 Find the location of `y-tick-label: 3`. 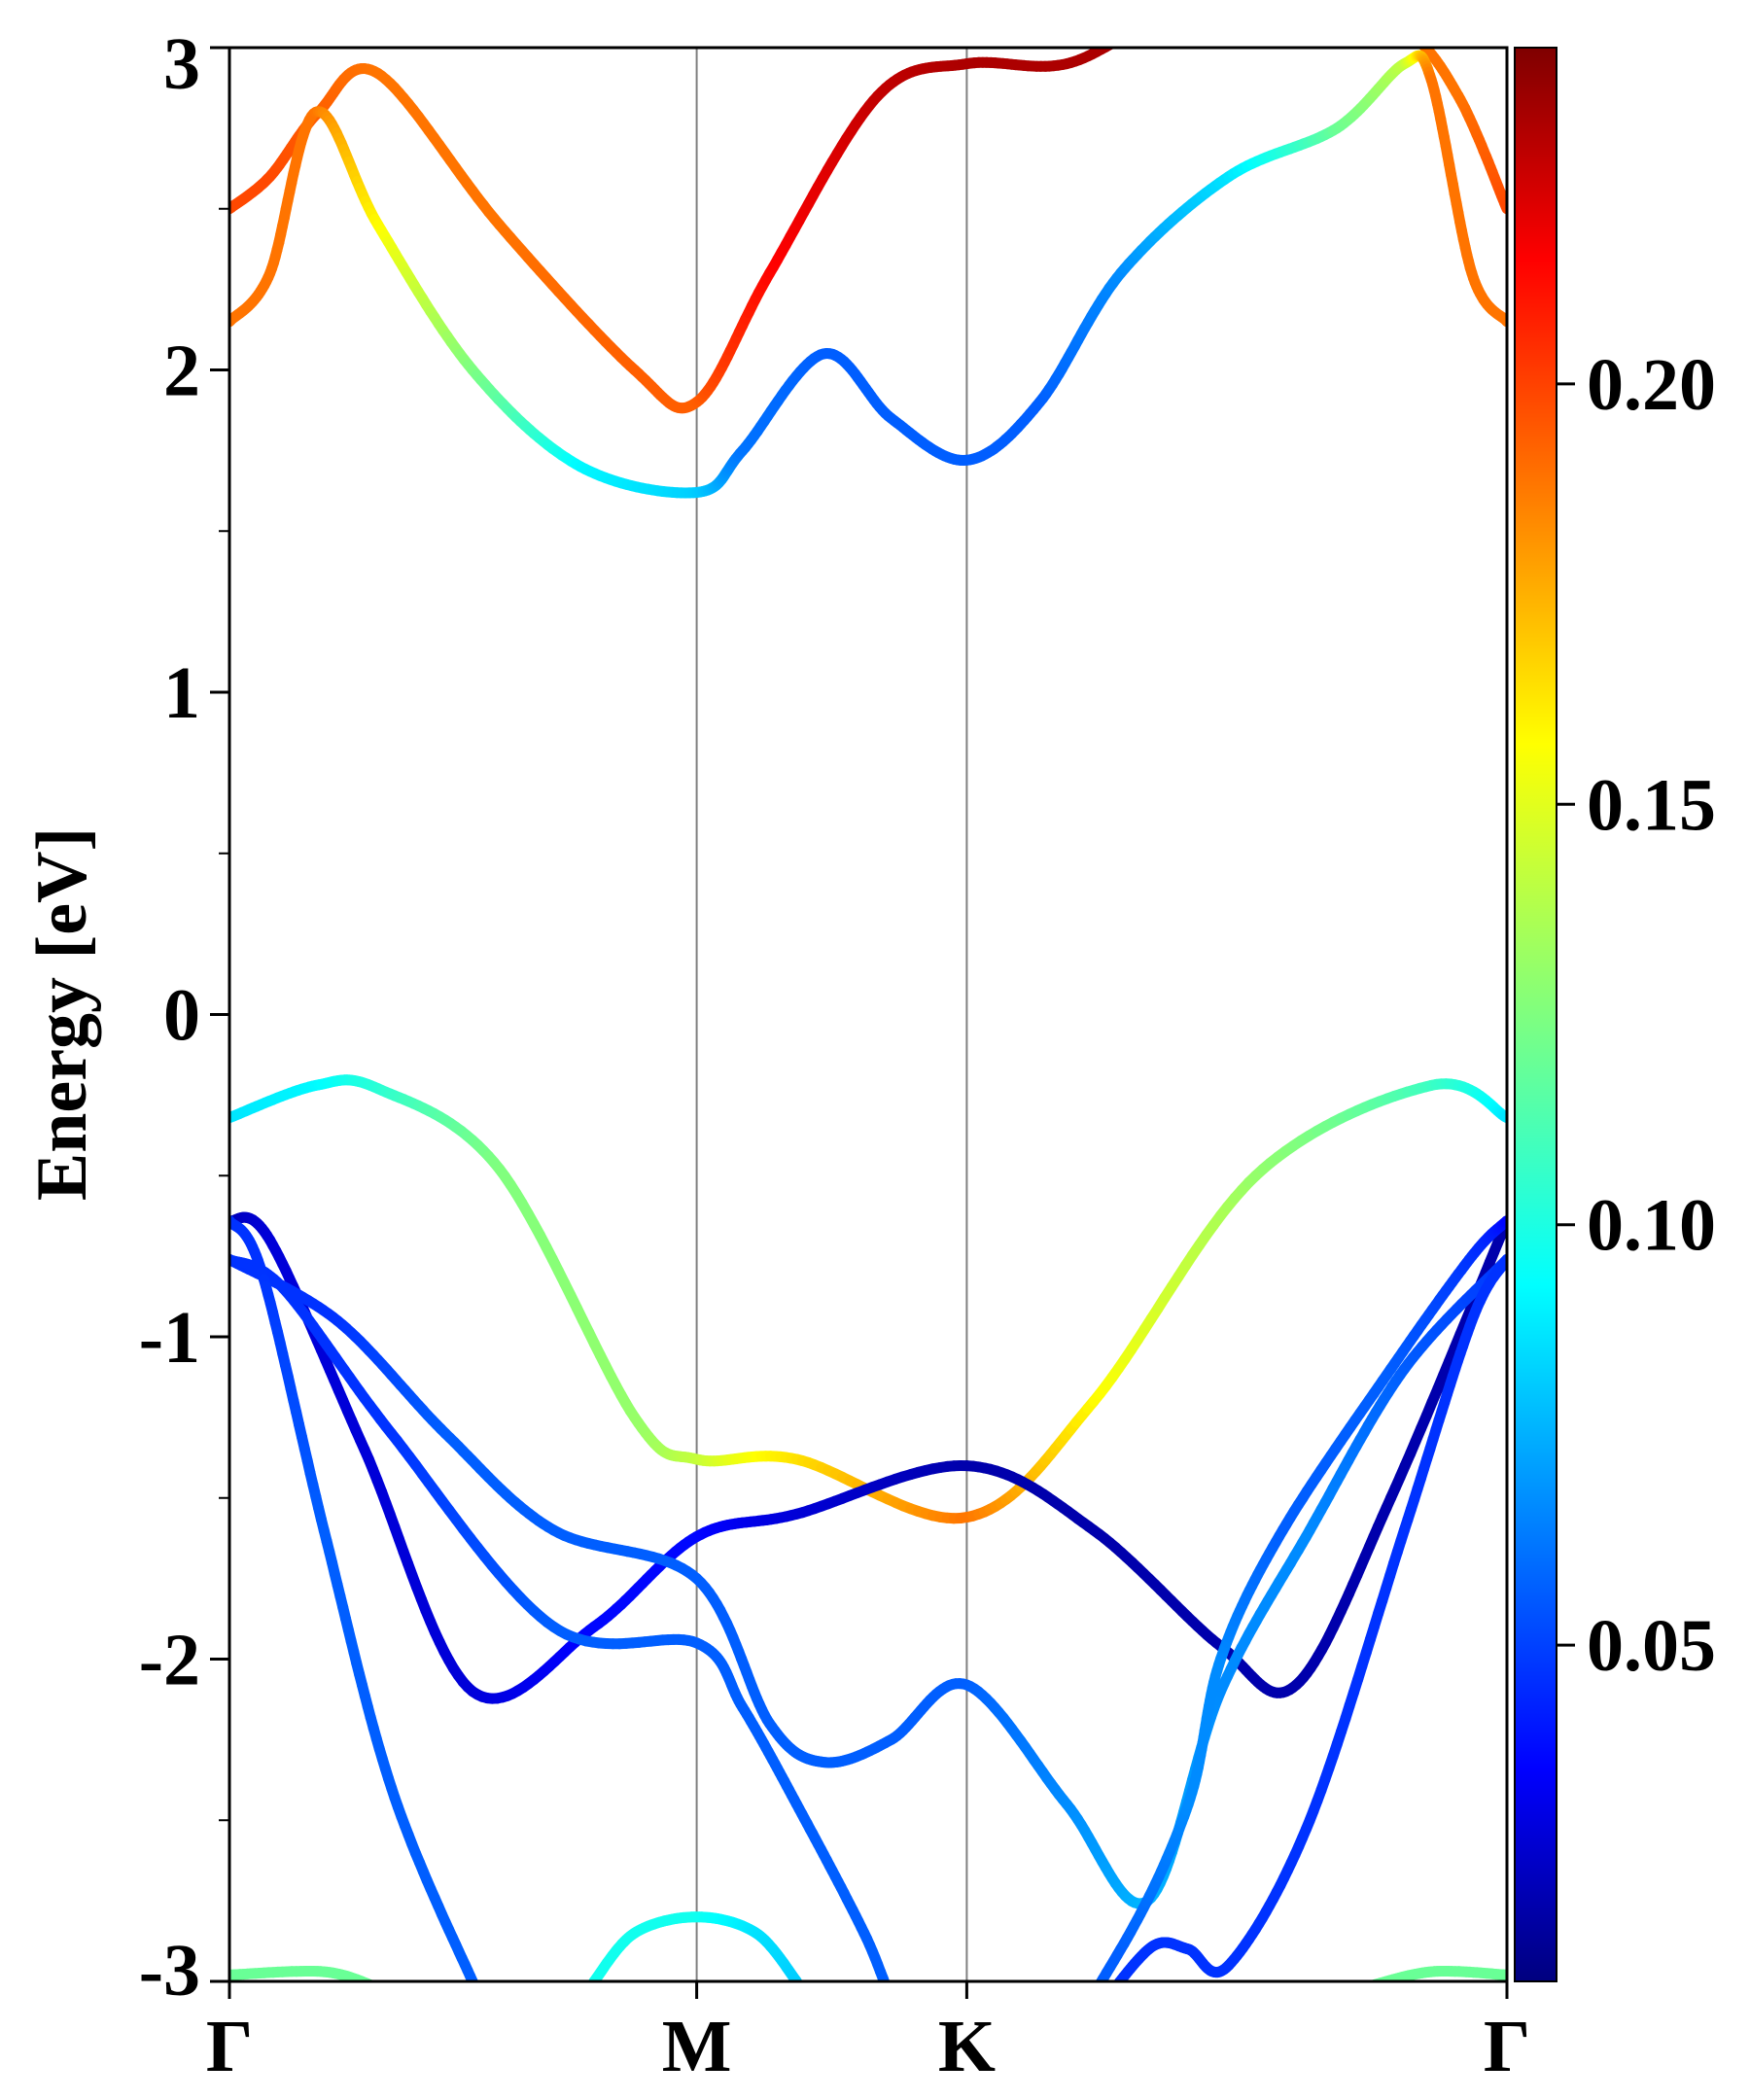

y-tick-label: 3 is located at coordinates (181, 64).